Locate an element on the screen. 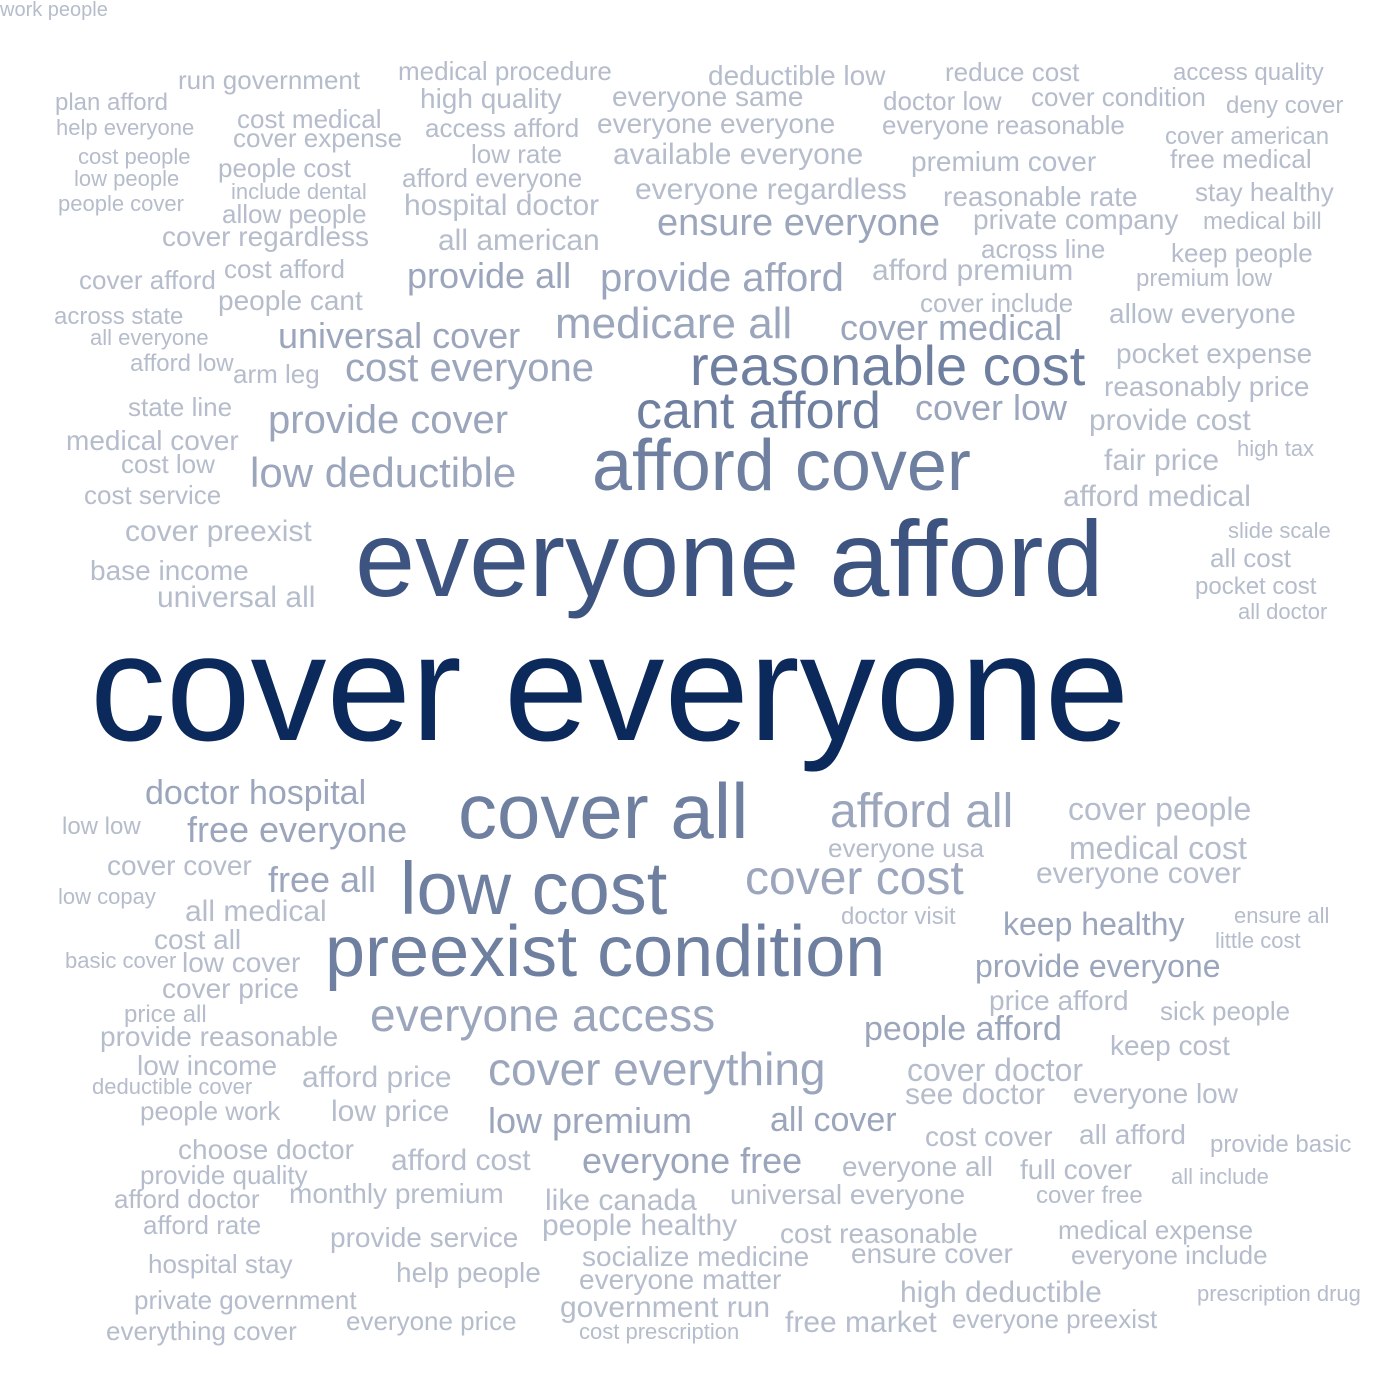 This screenshot has height=1400, width=1400. cloud-word: everything cover is located at coordinates (201, 1331).